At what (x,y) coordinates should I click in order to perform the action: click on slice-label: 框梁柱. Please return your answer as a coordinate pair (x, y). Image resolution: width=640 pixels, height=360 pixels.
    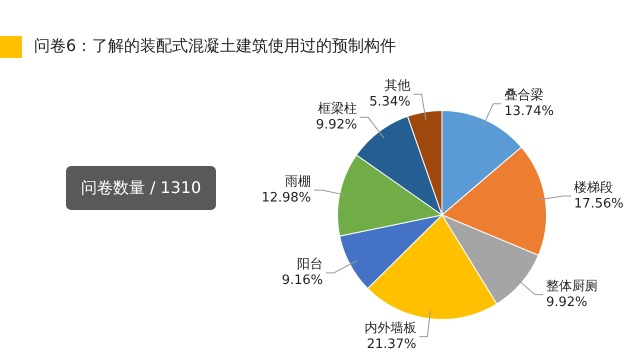
    Looking at the image, I should click on (338, 108).